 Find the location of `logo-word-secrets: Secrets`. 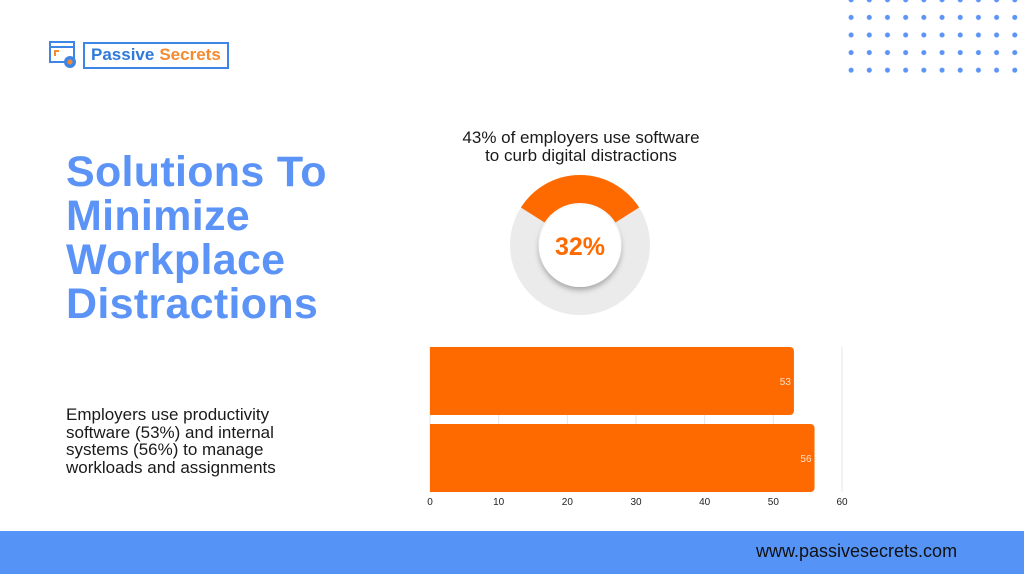

logo-word-secrets: Secrets is located at coordinates (190, 54).